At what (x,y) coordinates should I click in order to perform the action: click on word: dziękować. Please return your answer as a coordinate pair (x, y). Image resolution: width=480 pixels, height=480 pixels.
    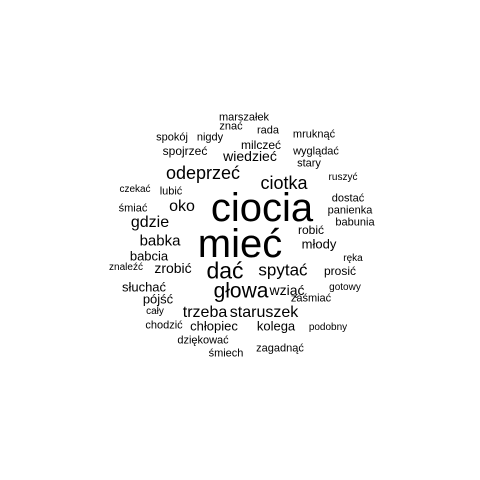
    Looking at the image, I should click on (203, 340).